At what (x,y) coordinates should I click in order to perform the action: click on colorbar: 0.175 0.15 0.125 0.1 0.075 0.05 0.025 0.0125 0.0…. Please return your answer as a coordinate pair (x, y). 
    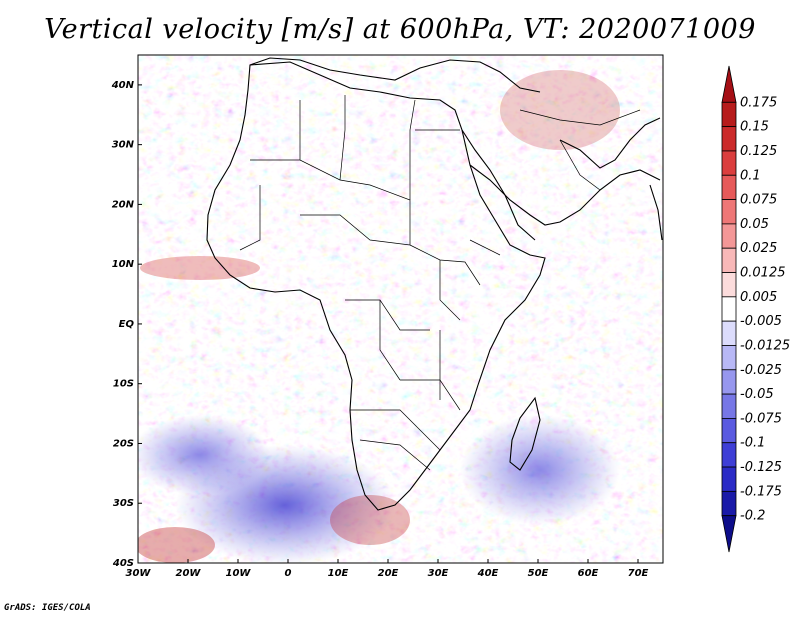
    Looking at the image, I should click on (755, 309).